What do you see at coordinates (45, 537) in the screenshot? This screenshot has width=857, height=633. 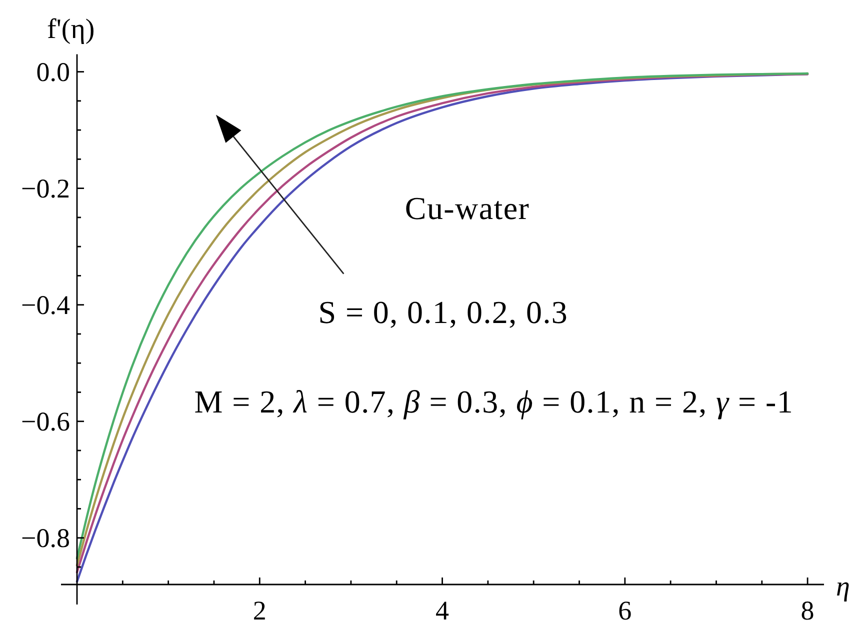 I see `y-tick-label: −0.8` at bounding box center [45, 537].